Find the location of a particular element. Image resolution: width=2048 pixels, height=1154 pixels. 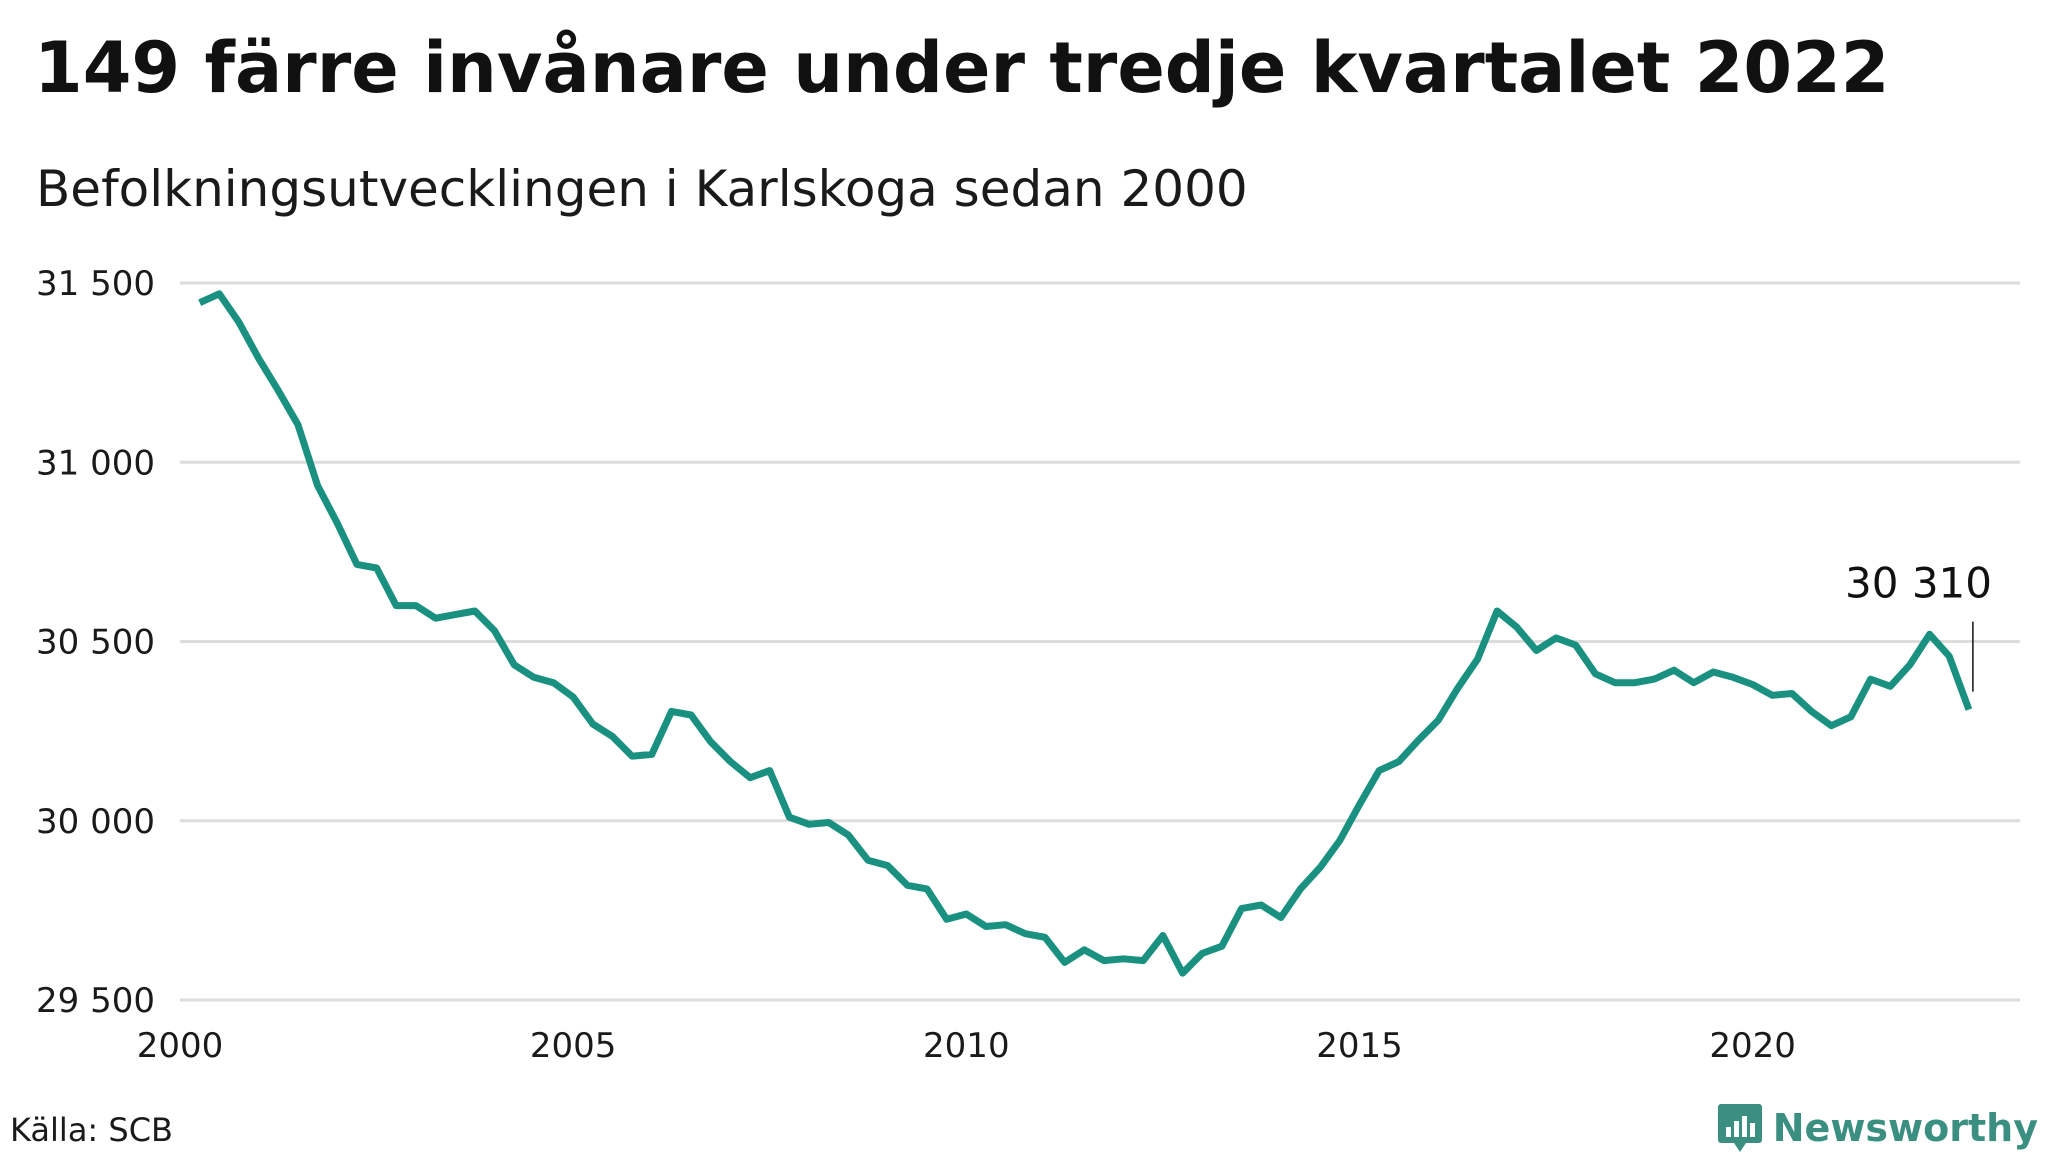

x-axis-ticks: 2000 2005 2010 2015 2020 is located at coordinates (966, 1046).